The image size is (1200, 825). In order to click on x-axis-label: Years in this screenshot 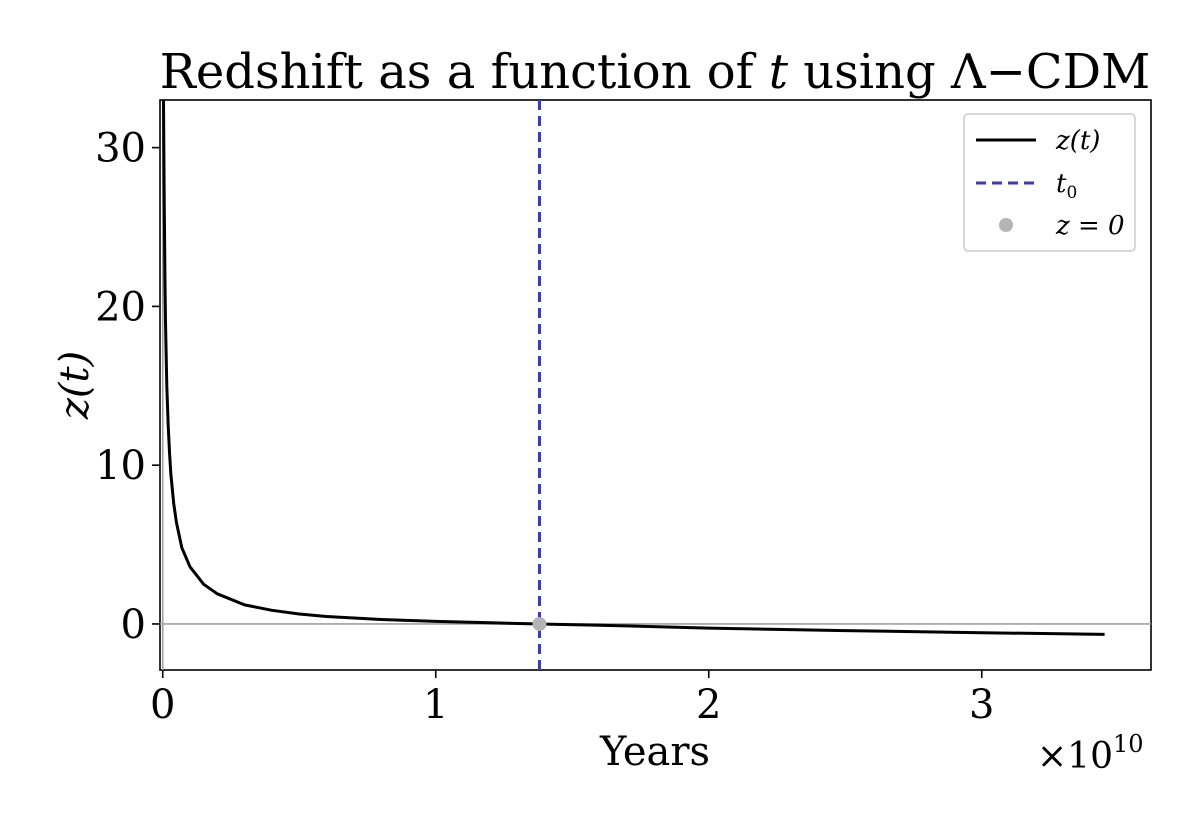, I will do `click(654, 752)`.